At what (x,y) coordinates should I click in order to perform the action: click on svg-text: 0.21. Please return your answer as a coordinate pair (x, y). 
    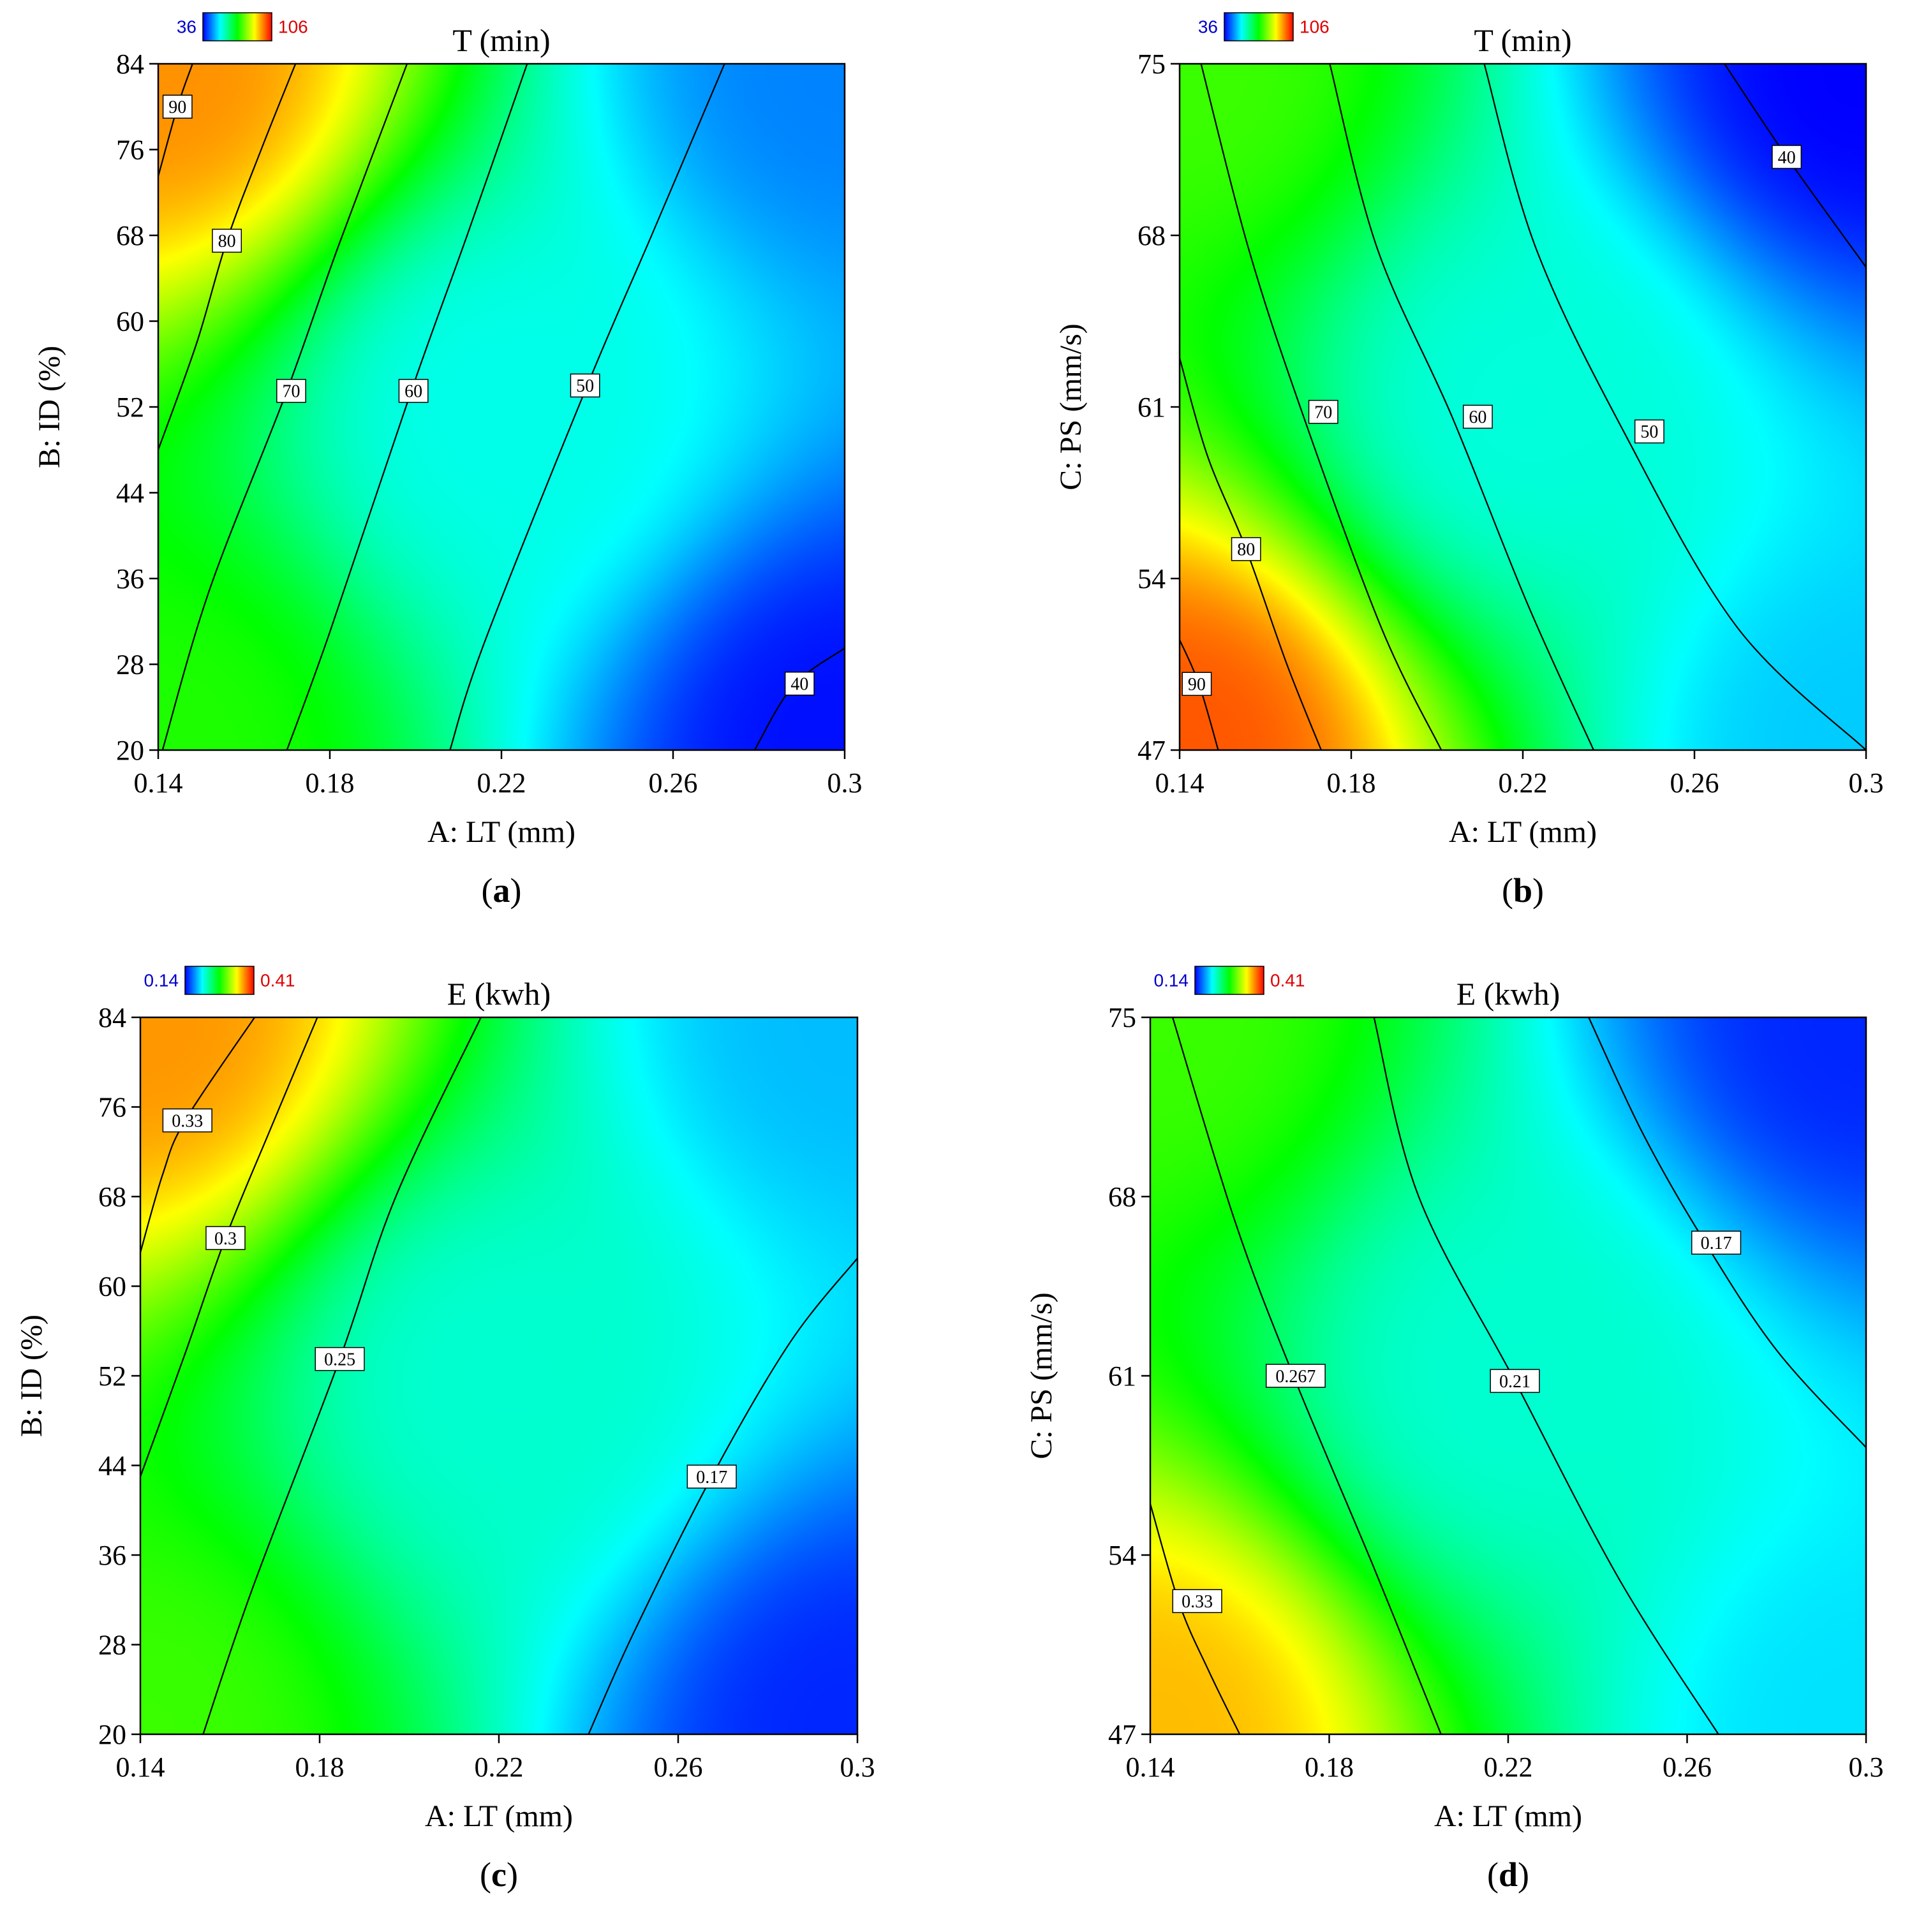
    Looking at the image, I should click on (1514, 1382).